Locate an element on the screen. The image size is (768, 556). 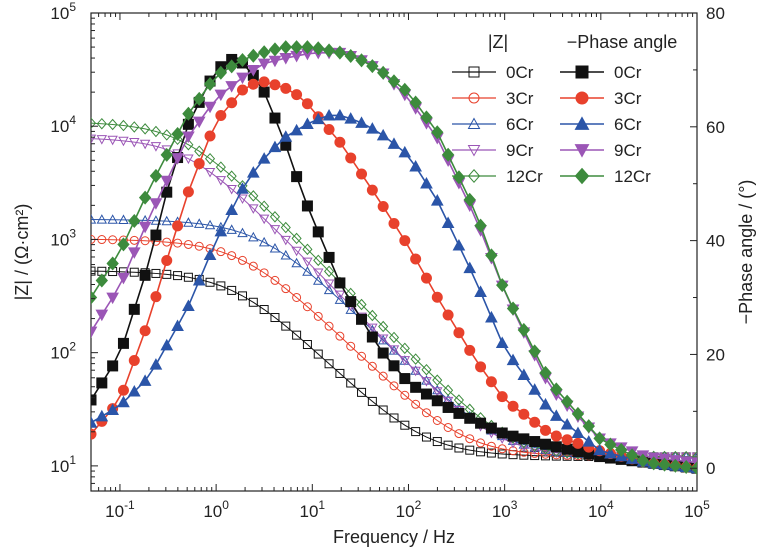
legend-phase-label: 6Cr is located at coordinates (628, 124).